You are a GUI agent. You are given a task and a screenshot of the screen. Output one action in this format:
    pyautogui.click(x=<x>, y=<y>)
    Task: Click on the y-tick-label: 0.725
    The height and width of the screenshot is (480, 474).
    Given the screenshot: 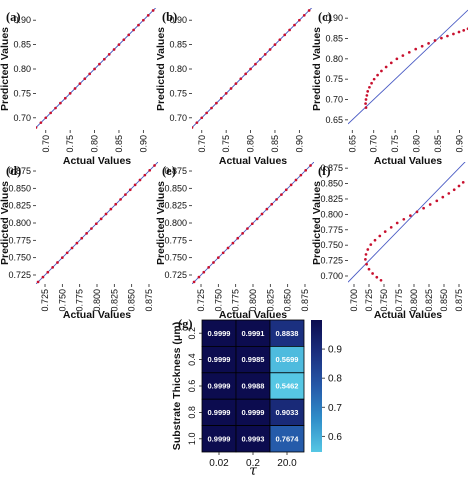 What is the action you would take?
    pyautogui.click(x=331, y=261)
    